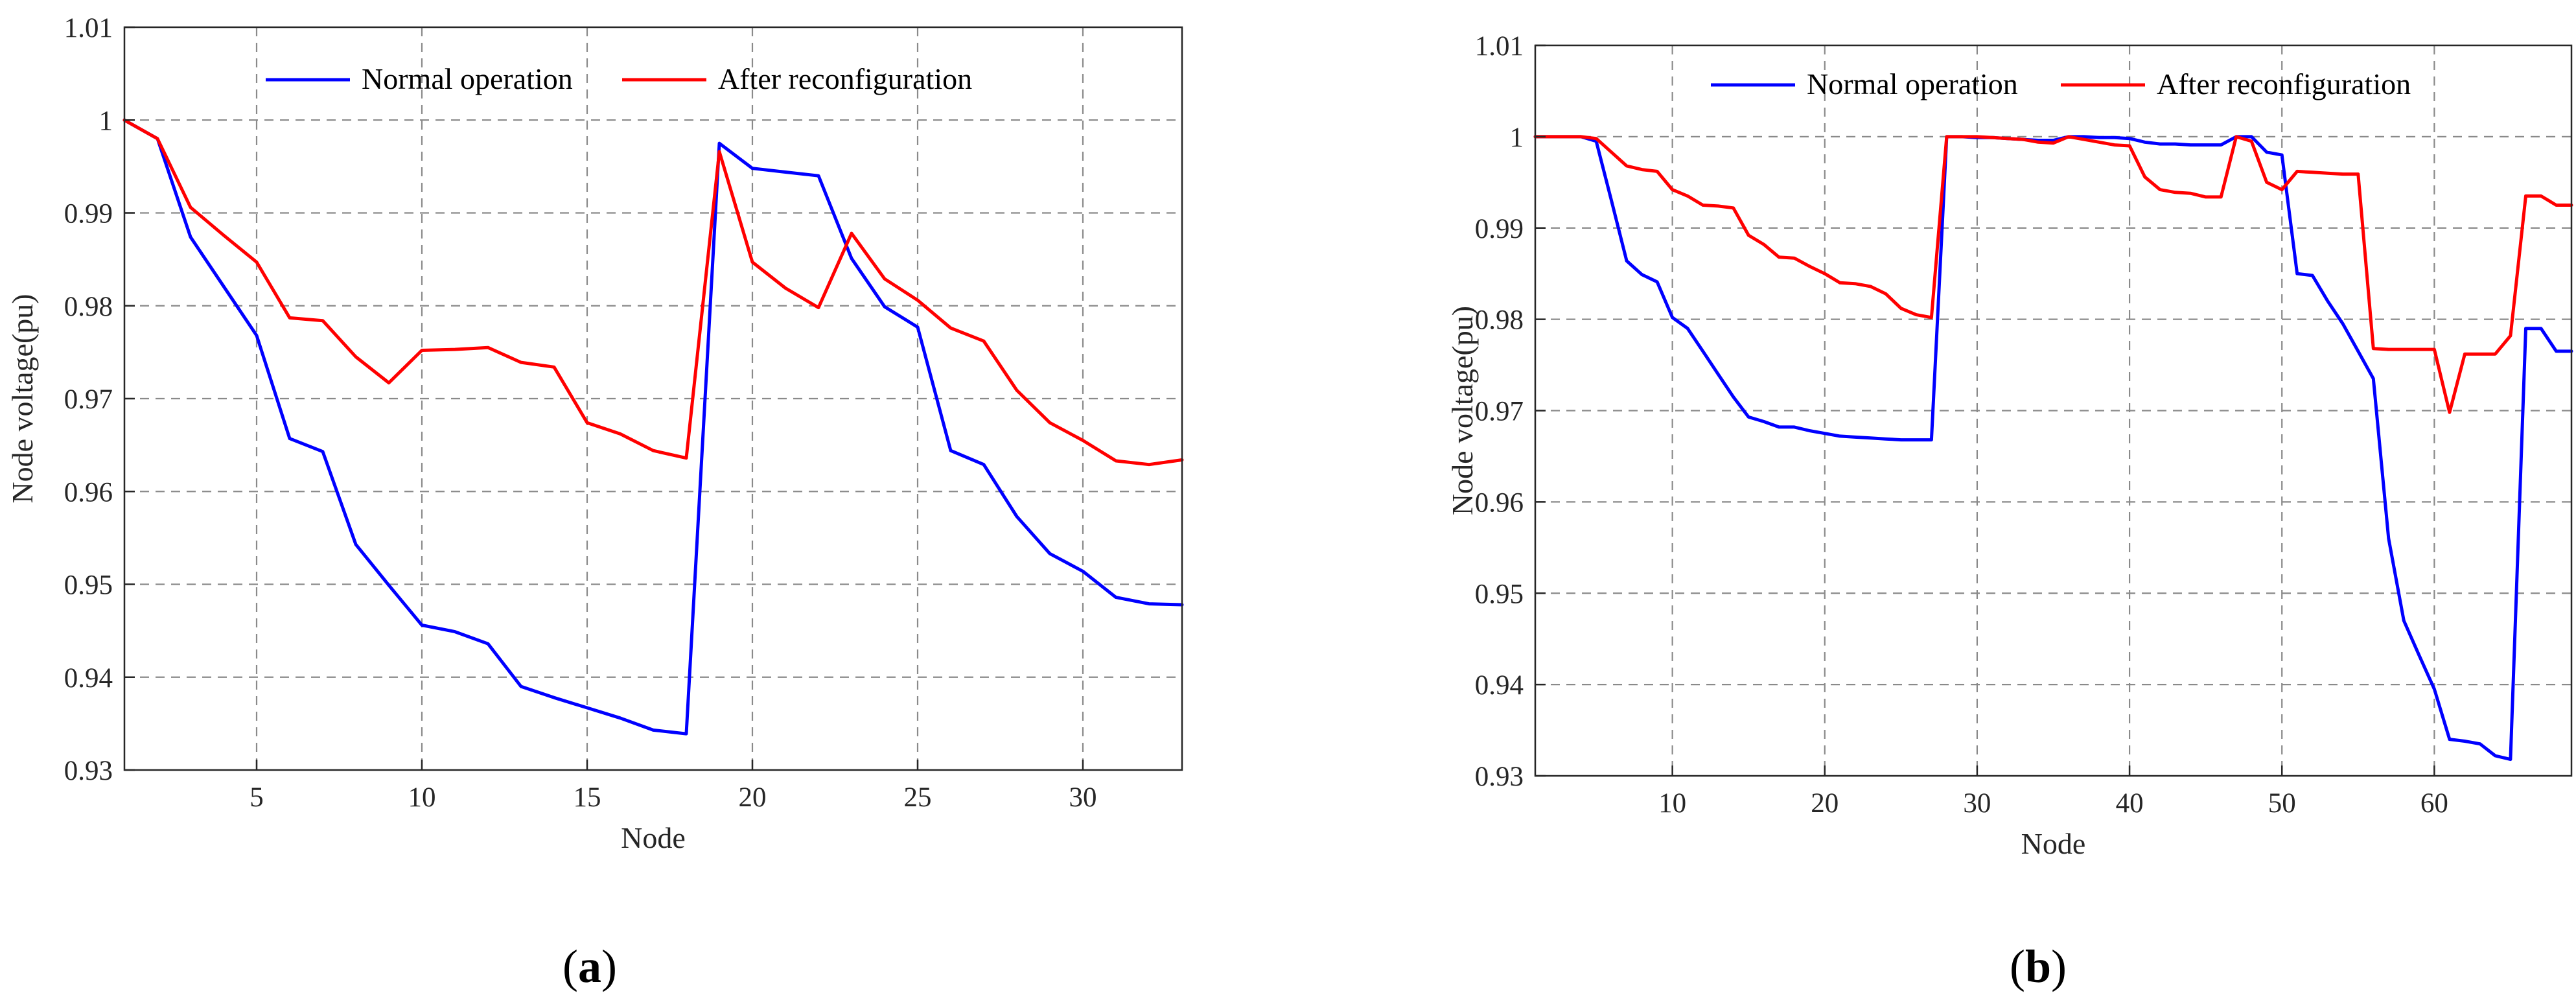  I want to click on x-tick-label-20-a: 20, so click(753, 797).